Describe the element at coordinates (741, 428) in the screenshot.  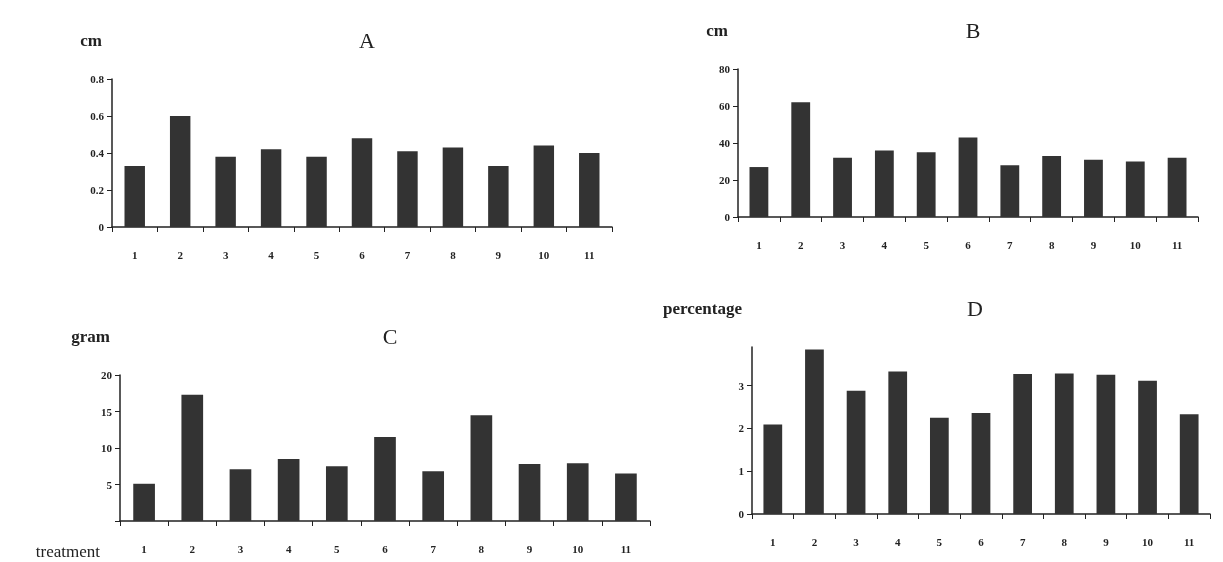
I see `y-tick-label: 2` at that location.